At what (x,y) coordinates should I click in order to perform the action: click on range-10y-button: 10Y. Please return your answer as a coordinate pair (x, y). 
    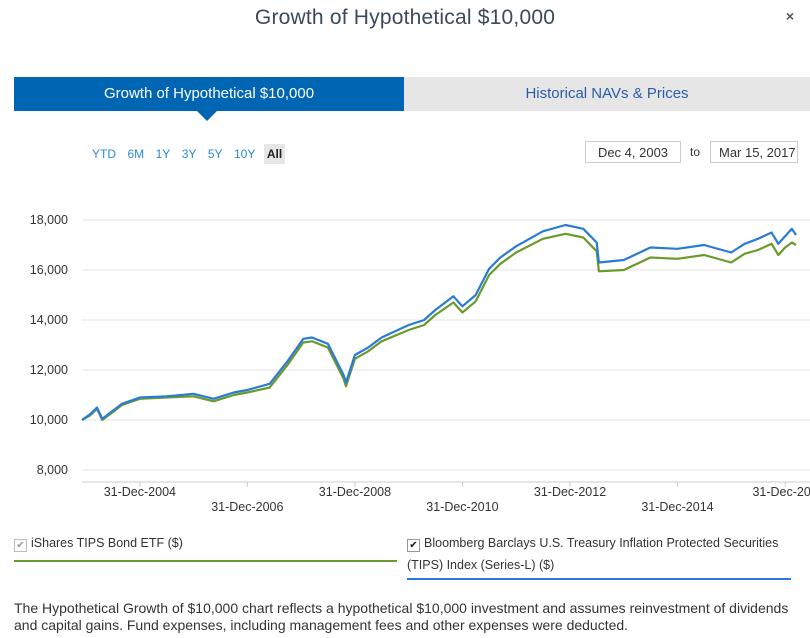
    Looking at the image, I should click on (245, 154).